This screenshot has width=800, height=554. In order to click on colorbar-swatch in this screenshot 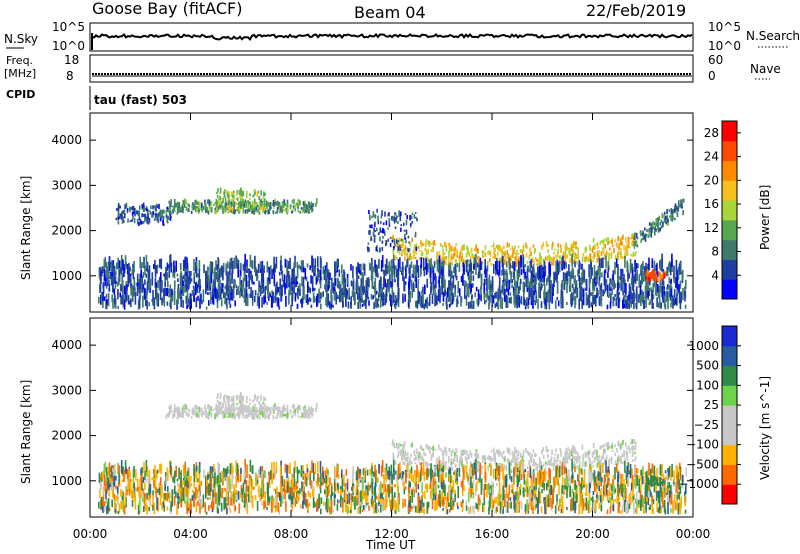, I will do `click(729, 230)`.